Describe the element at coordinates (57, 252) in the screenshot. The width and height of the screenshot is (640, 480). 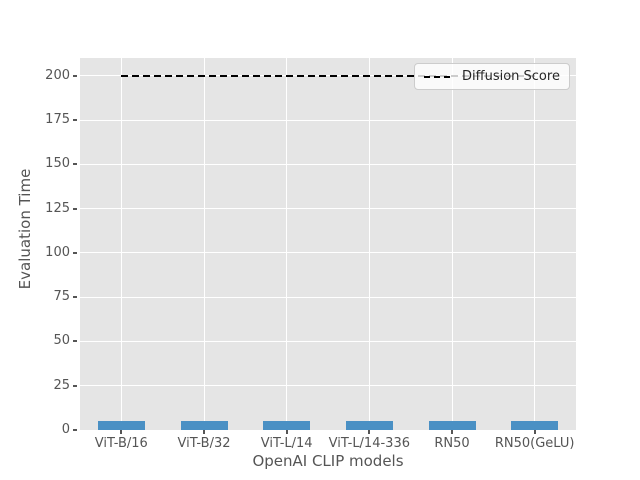
I see `y-tick-label: 100` at that location.